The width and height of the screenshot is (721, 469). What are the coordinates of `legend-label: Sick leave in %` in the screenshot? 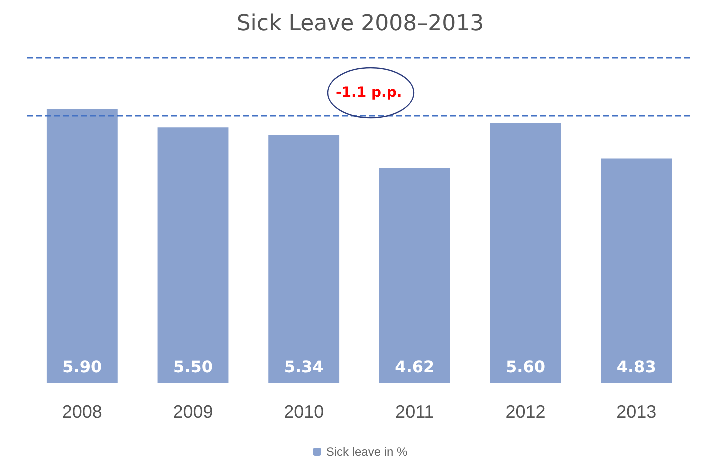 It's located at (367, 452).